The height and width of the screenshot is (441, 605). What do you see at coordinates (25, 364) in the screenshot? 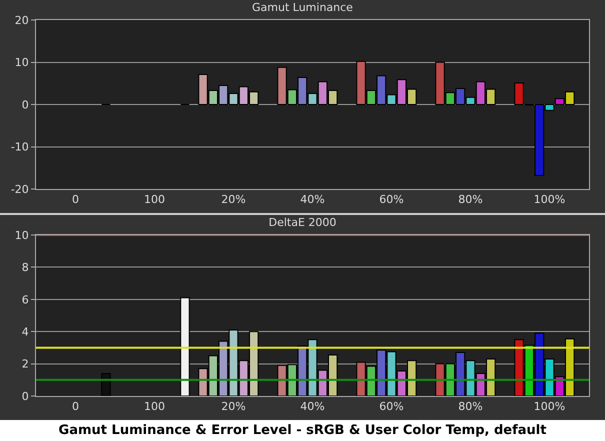
I see `y-tick-label: 2` at bounding box center [25, 364].